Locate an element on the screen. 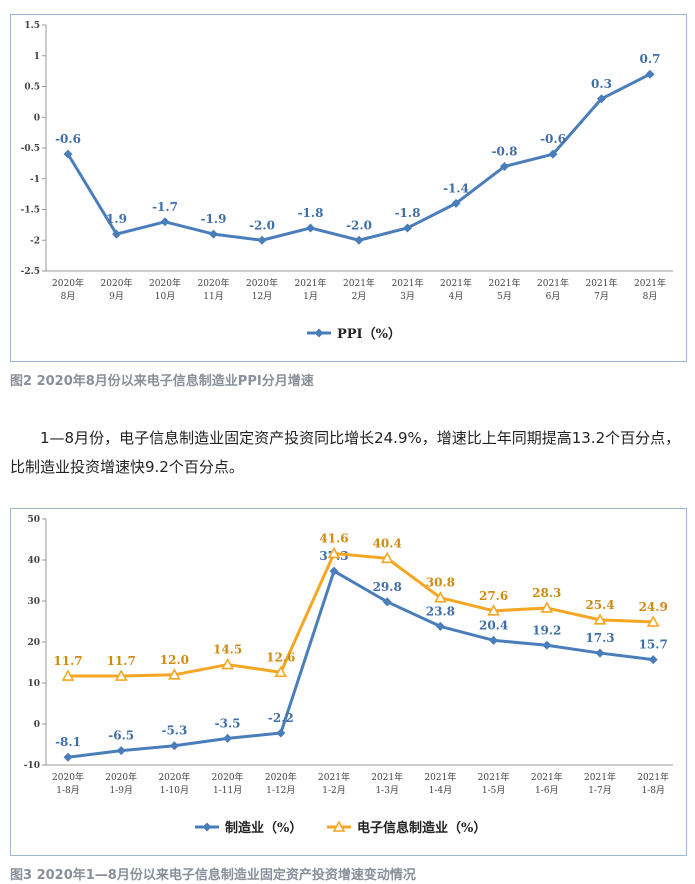  inv-data-label: 19.2 is located at coordinates (546, 630).